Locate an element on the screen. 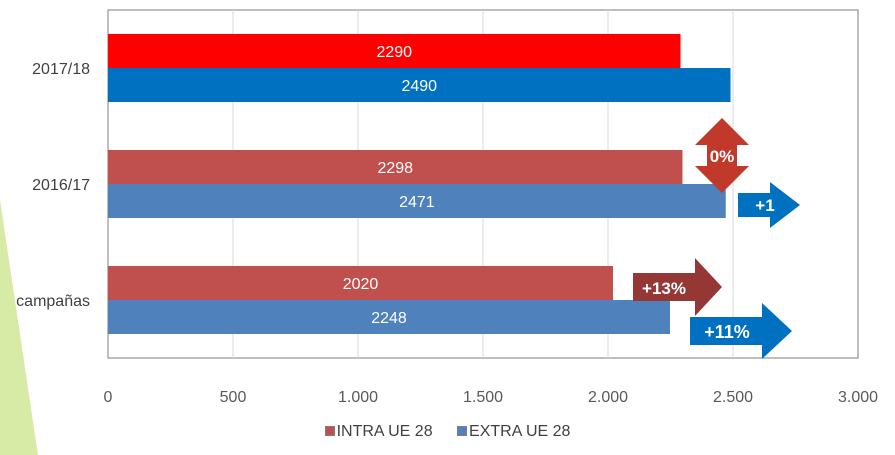  arrow-plus1 is located at coordinates (769, 205).